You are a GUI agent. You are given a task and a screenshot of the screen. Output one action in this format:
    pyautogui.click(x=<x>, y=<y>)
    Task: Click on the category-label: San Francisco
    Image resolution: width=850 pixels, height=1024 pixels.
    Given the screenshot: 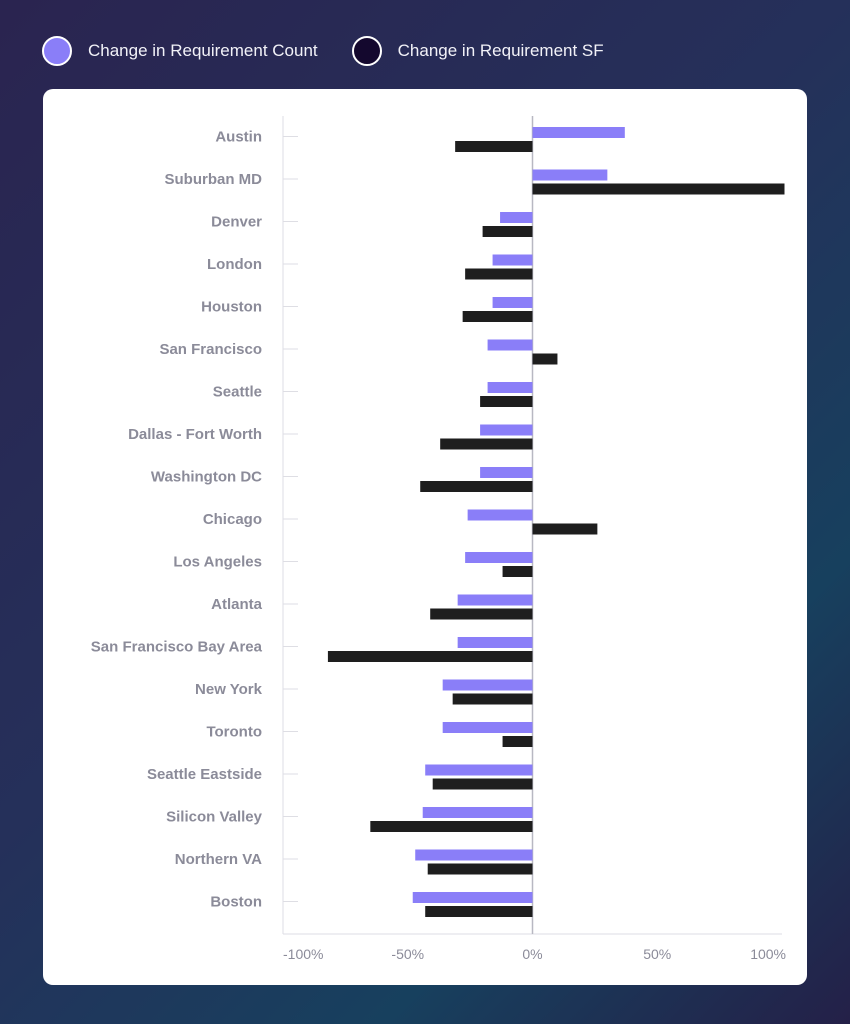 What is the action you would take?
    pyautogui.click(x=210, y=349)
    